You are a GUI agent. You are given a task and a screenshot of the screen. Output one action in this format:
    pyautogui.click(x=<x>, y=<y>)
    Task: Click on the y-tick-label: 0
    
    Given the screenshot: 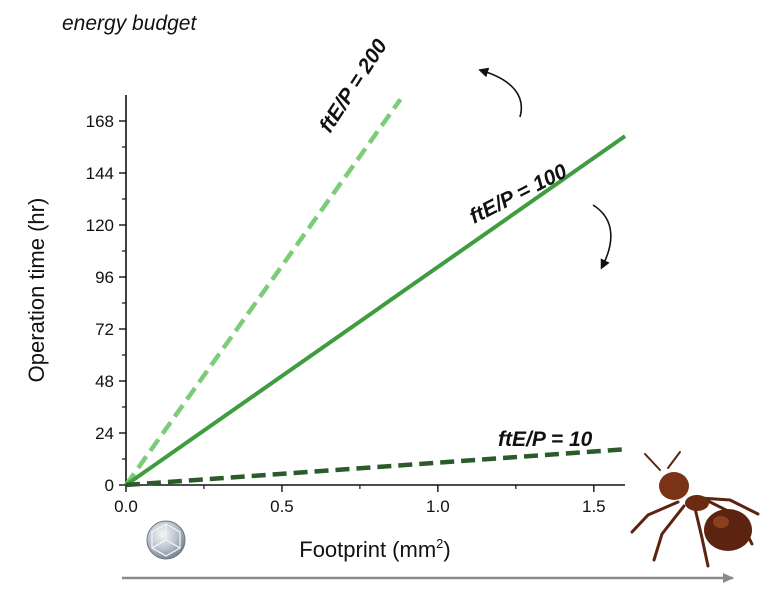 What is the action you would take?
    pyautogui.click(x=109, y=485)
    